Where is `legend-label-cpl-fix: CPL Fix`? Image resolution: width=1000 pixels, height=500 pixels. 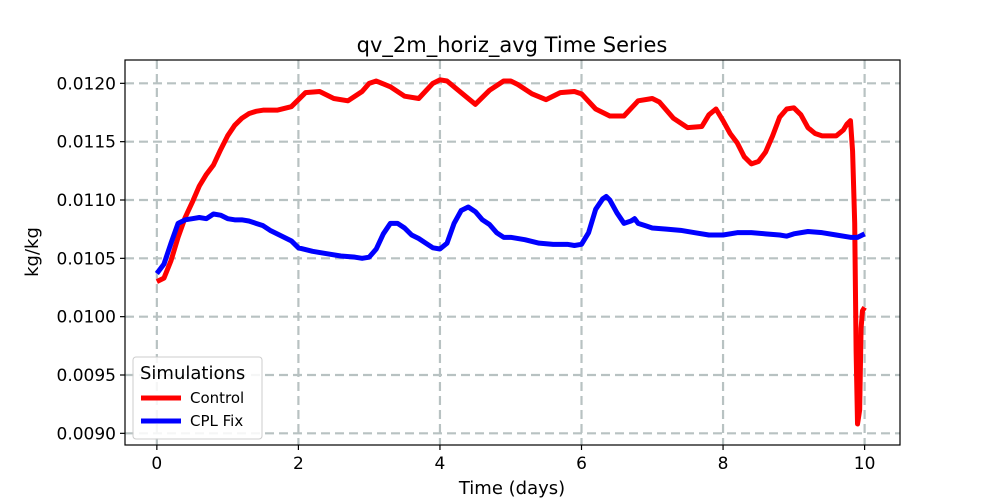
legend-label-cpl-fix: CPL Fix is located at coordinates (216, 421).